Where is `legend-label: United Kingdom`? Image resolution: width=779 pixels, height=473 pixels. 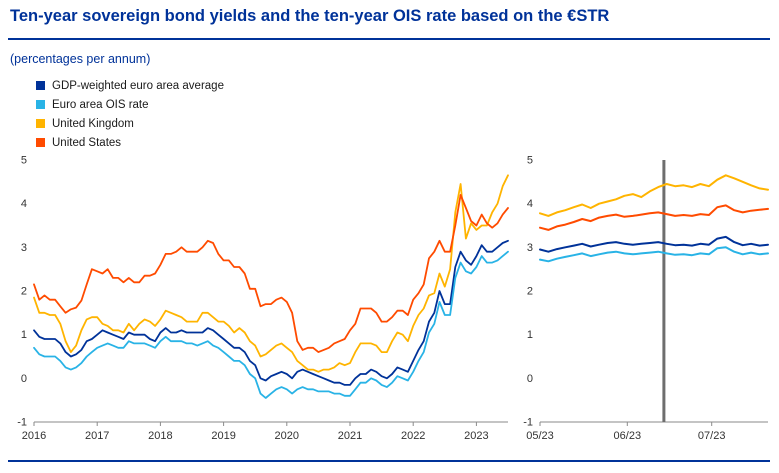 legend-label: United Kingdom is located at coordinates (93, 123).